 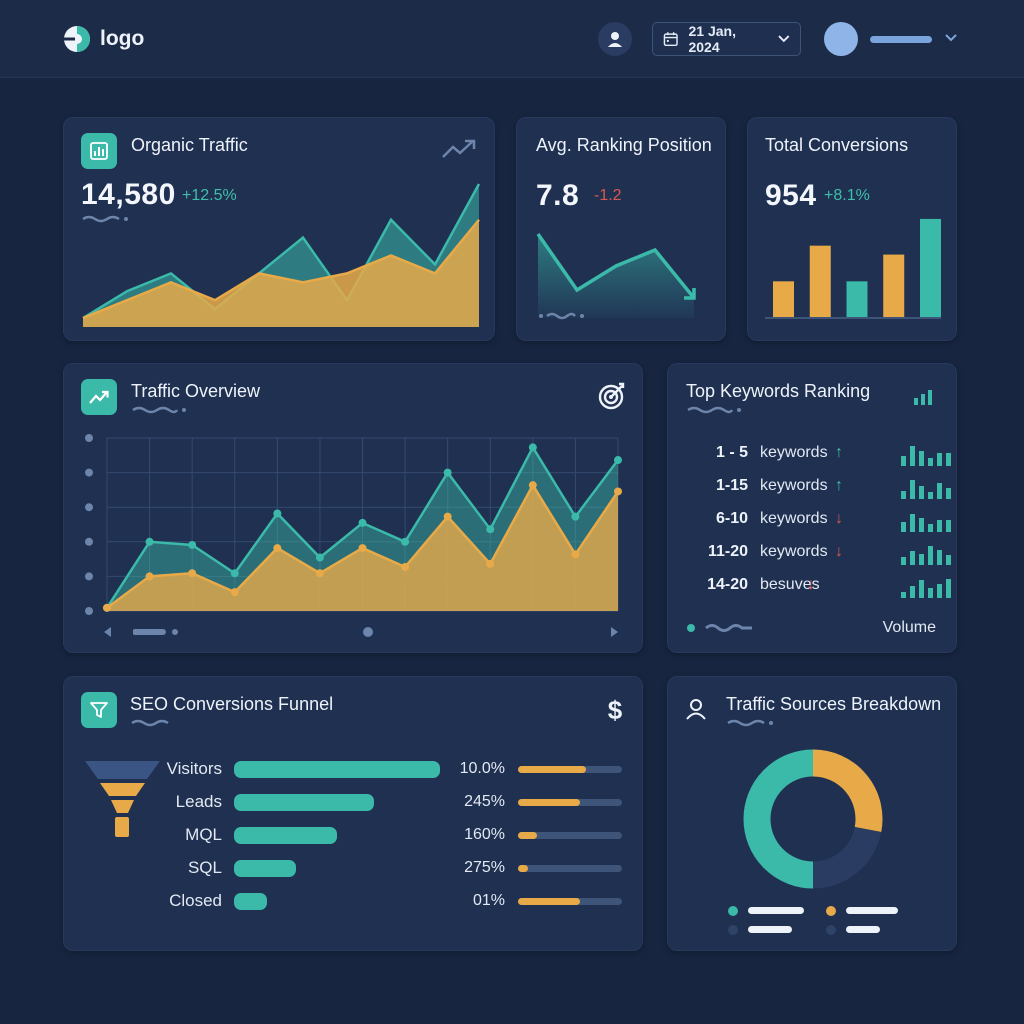 What do you see at coordinates (558, 195) in the screenshot?
I see `ranking-value: 7.8` at bounding box center [558, 195].